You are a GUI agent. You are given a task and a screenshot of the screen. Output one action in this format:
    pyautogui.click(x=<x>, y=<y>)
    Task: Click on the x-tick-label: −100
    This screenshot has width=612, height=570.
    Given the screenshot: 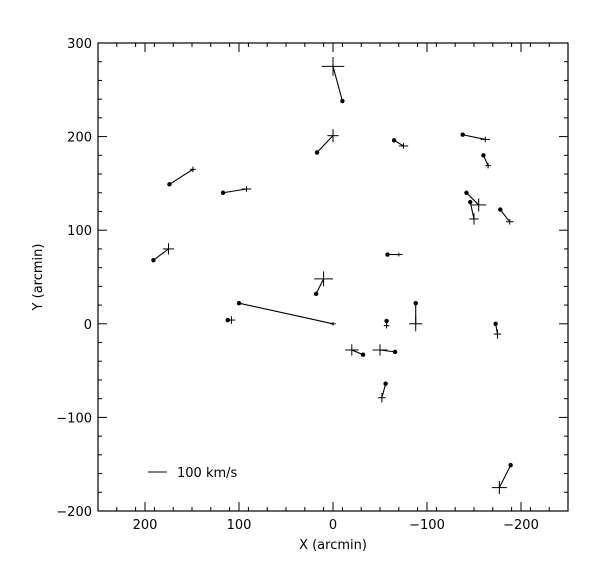 What is the action you would take?
    pyautogui.click(x=427, y=525)
    